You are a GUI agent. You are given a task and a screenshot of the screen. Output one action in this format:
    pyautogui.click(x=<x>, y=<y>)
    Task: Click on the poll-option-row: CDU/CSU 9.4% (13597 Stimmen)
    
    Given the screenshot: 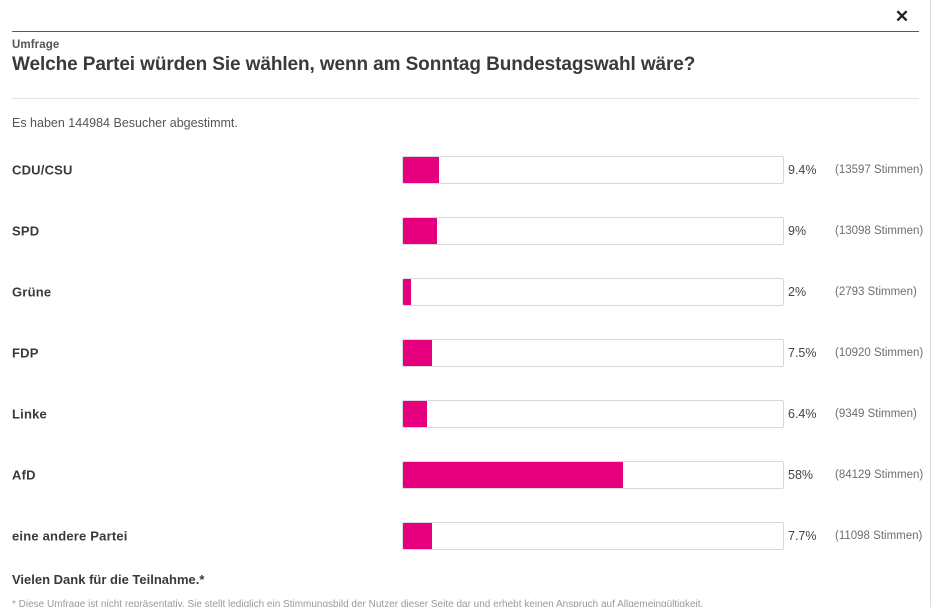 What is the action you would take?
    pyautogui.click(x=465, y=169)
    